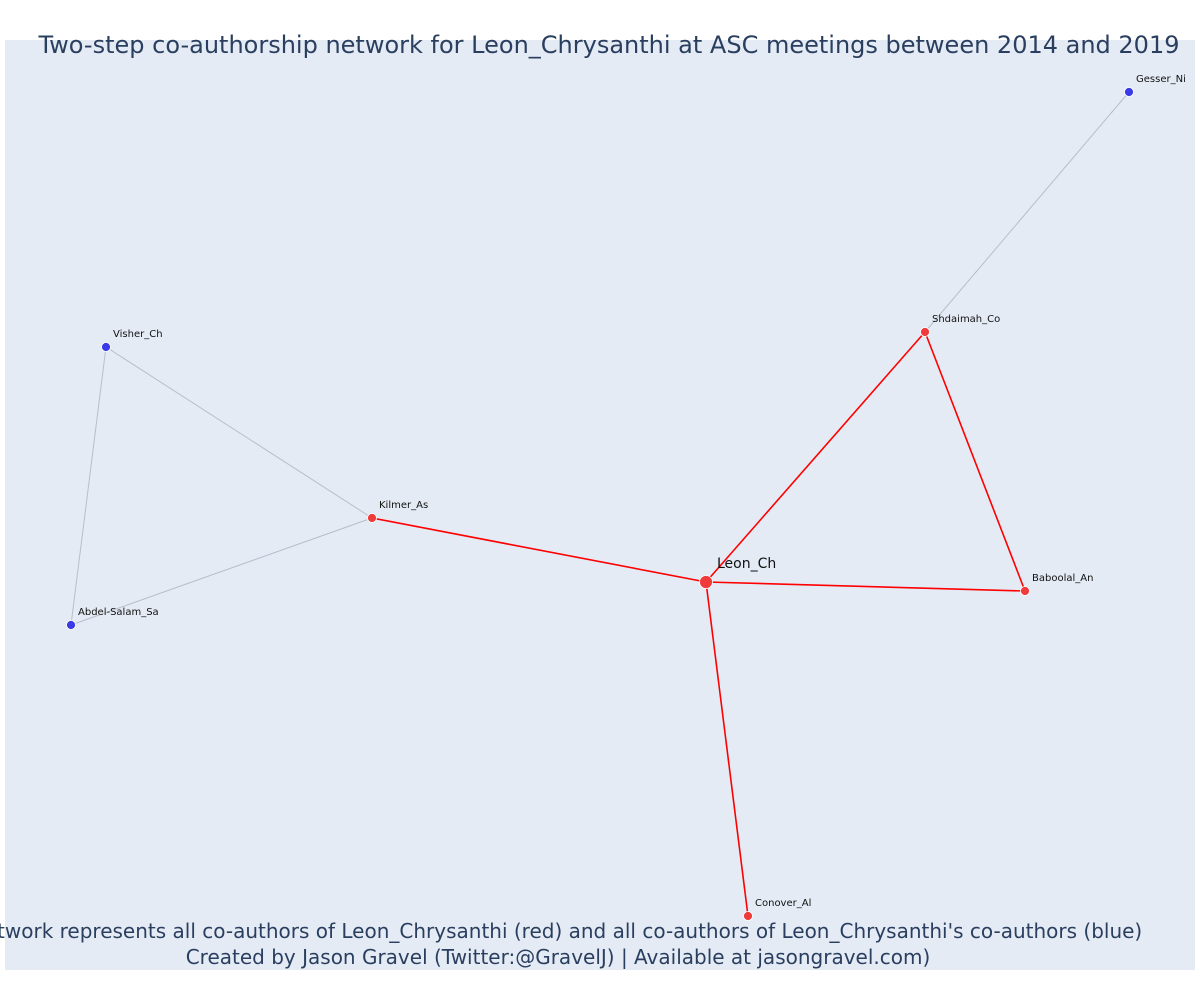 This screenshot has width=1200, height=1000. What do you see at coordinates (727, 749) in the screenshot?
I see `edge-Leon_Ch-Conover_Al` at bounding box center [727, 749].